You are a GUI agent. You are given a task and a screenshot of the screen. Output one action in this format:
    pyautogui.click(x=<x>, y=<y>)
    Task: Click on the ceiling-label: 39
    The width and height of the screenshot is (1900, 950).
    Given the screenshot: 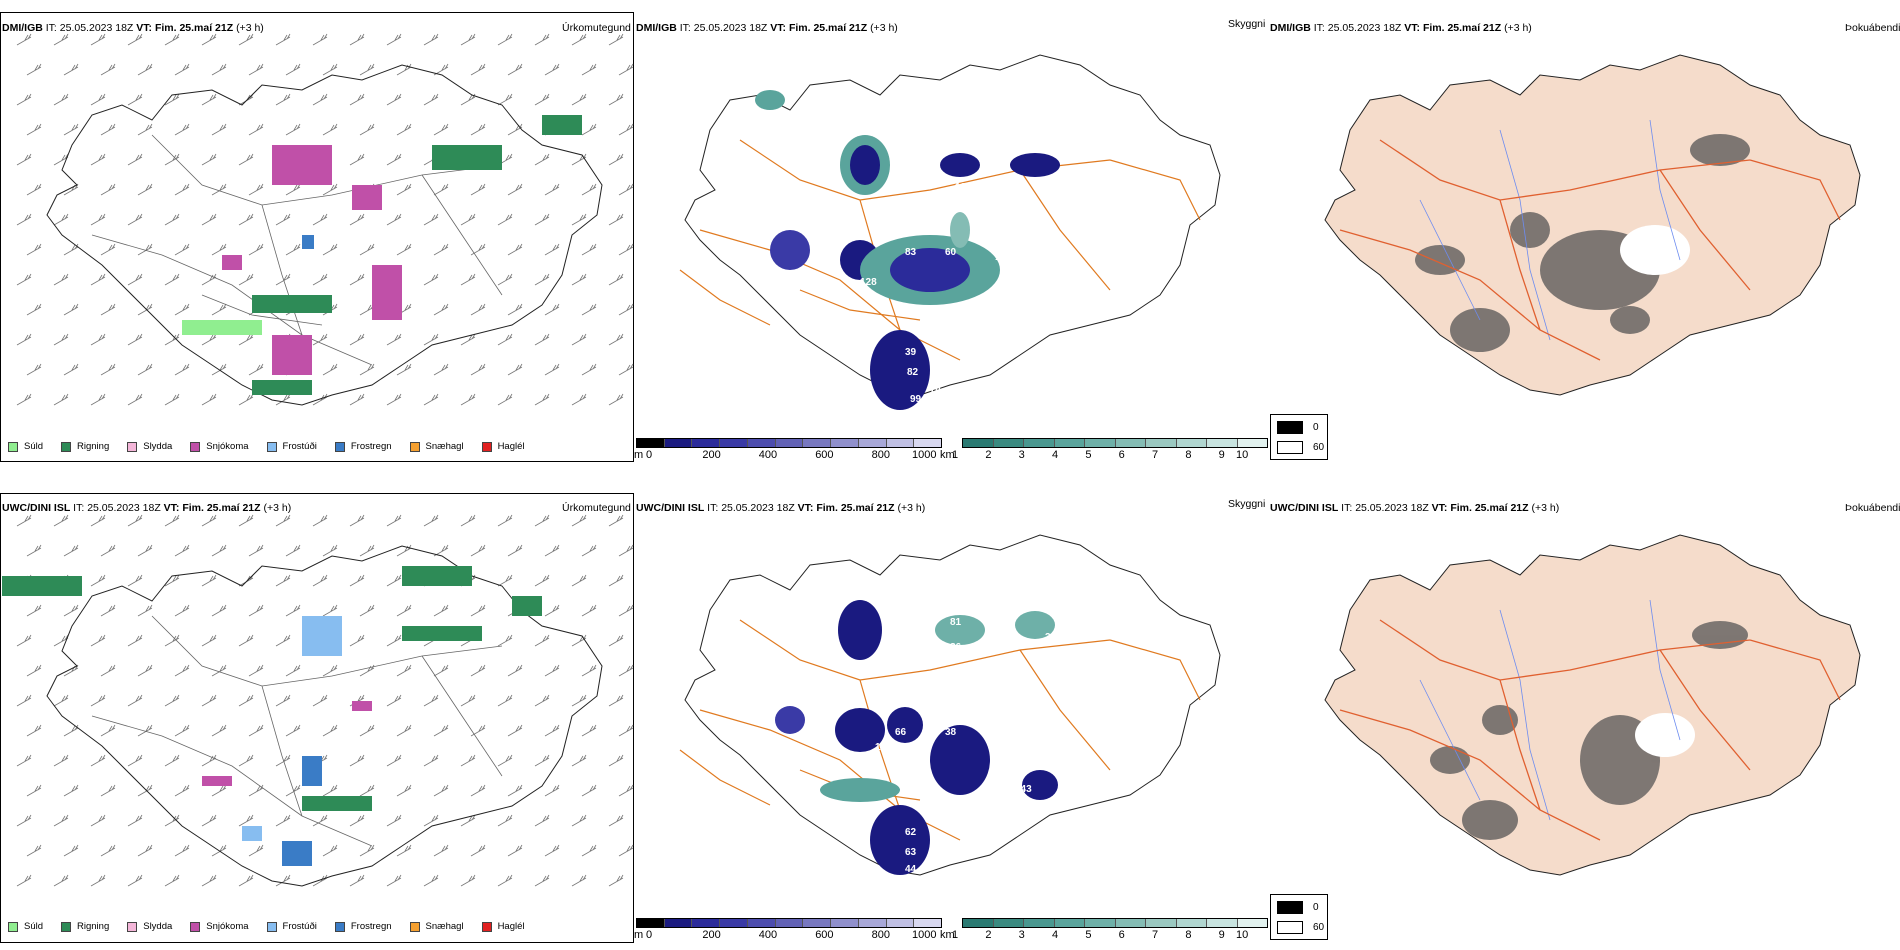 What is the action you would take?
    pyautogui.click(x=911, y=352)
    